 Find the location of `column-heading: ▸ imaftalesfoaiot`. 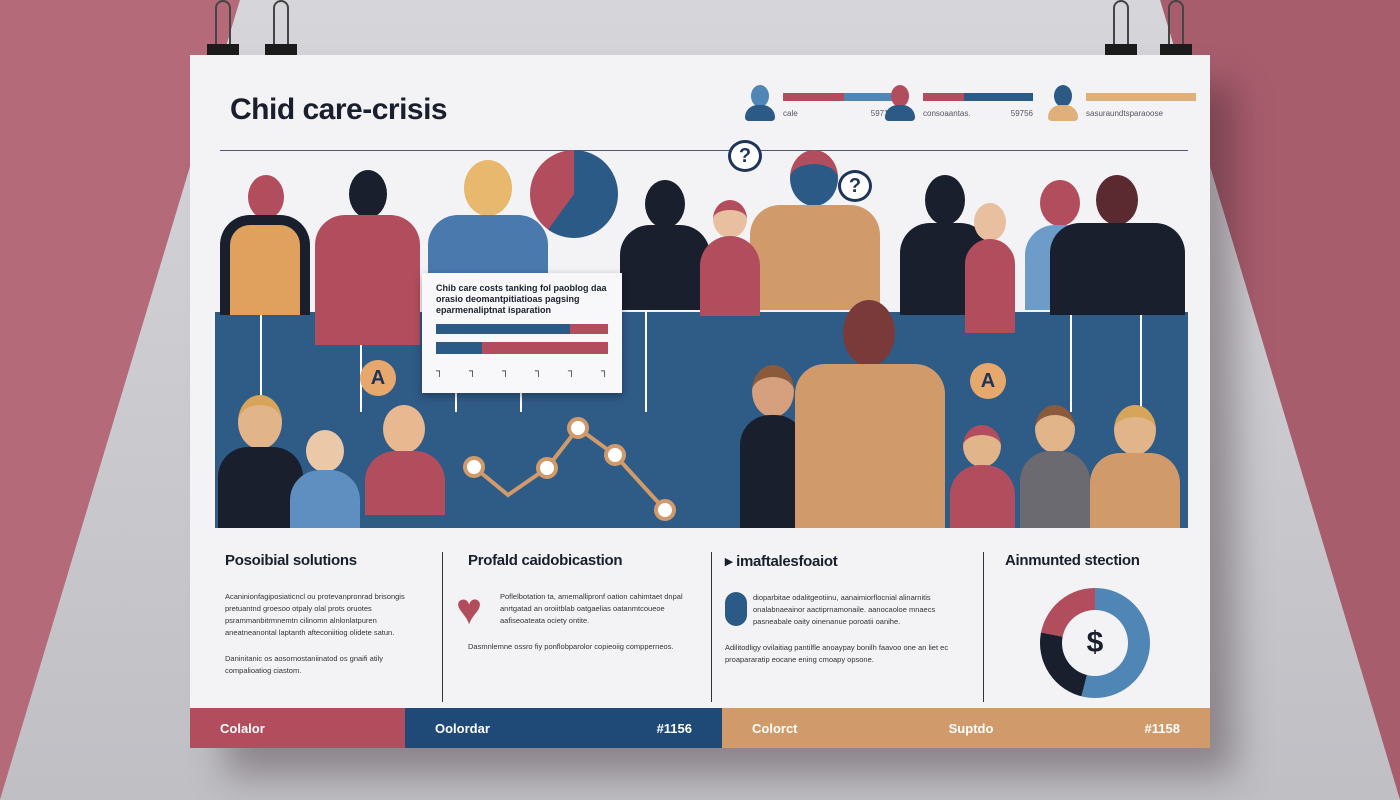

column-heading: ▸ imaftalesfoaiot is located at coordinates (781, 561).